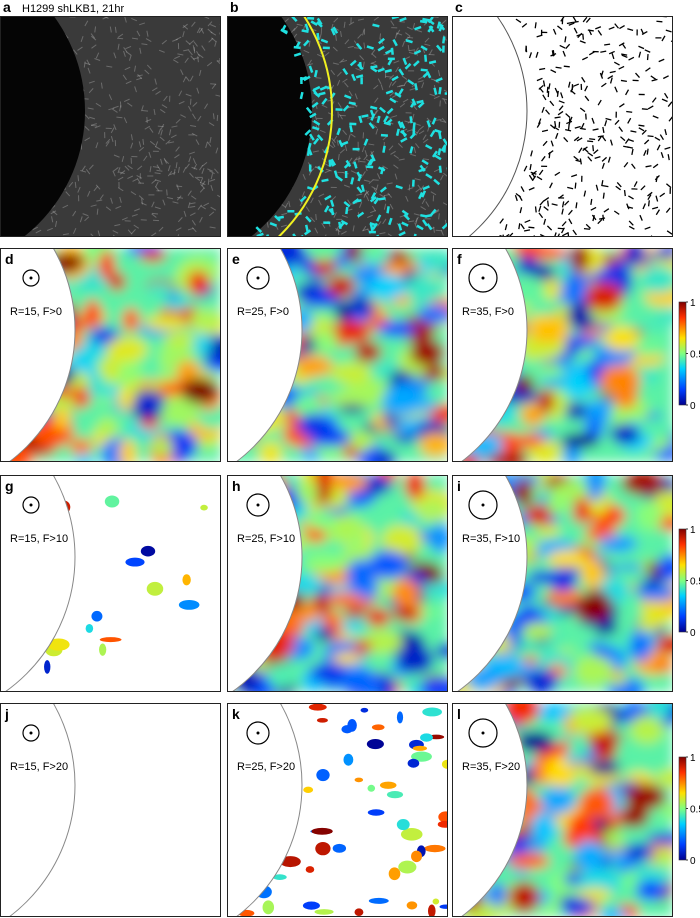 This screenshot has height=918, width=700. Describe the element at coordinates (693, 530) in the screenshot. I see `colorbar-label: 1` at that location.